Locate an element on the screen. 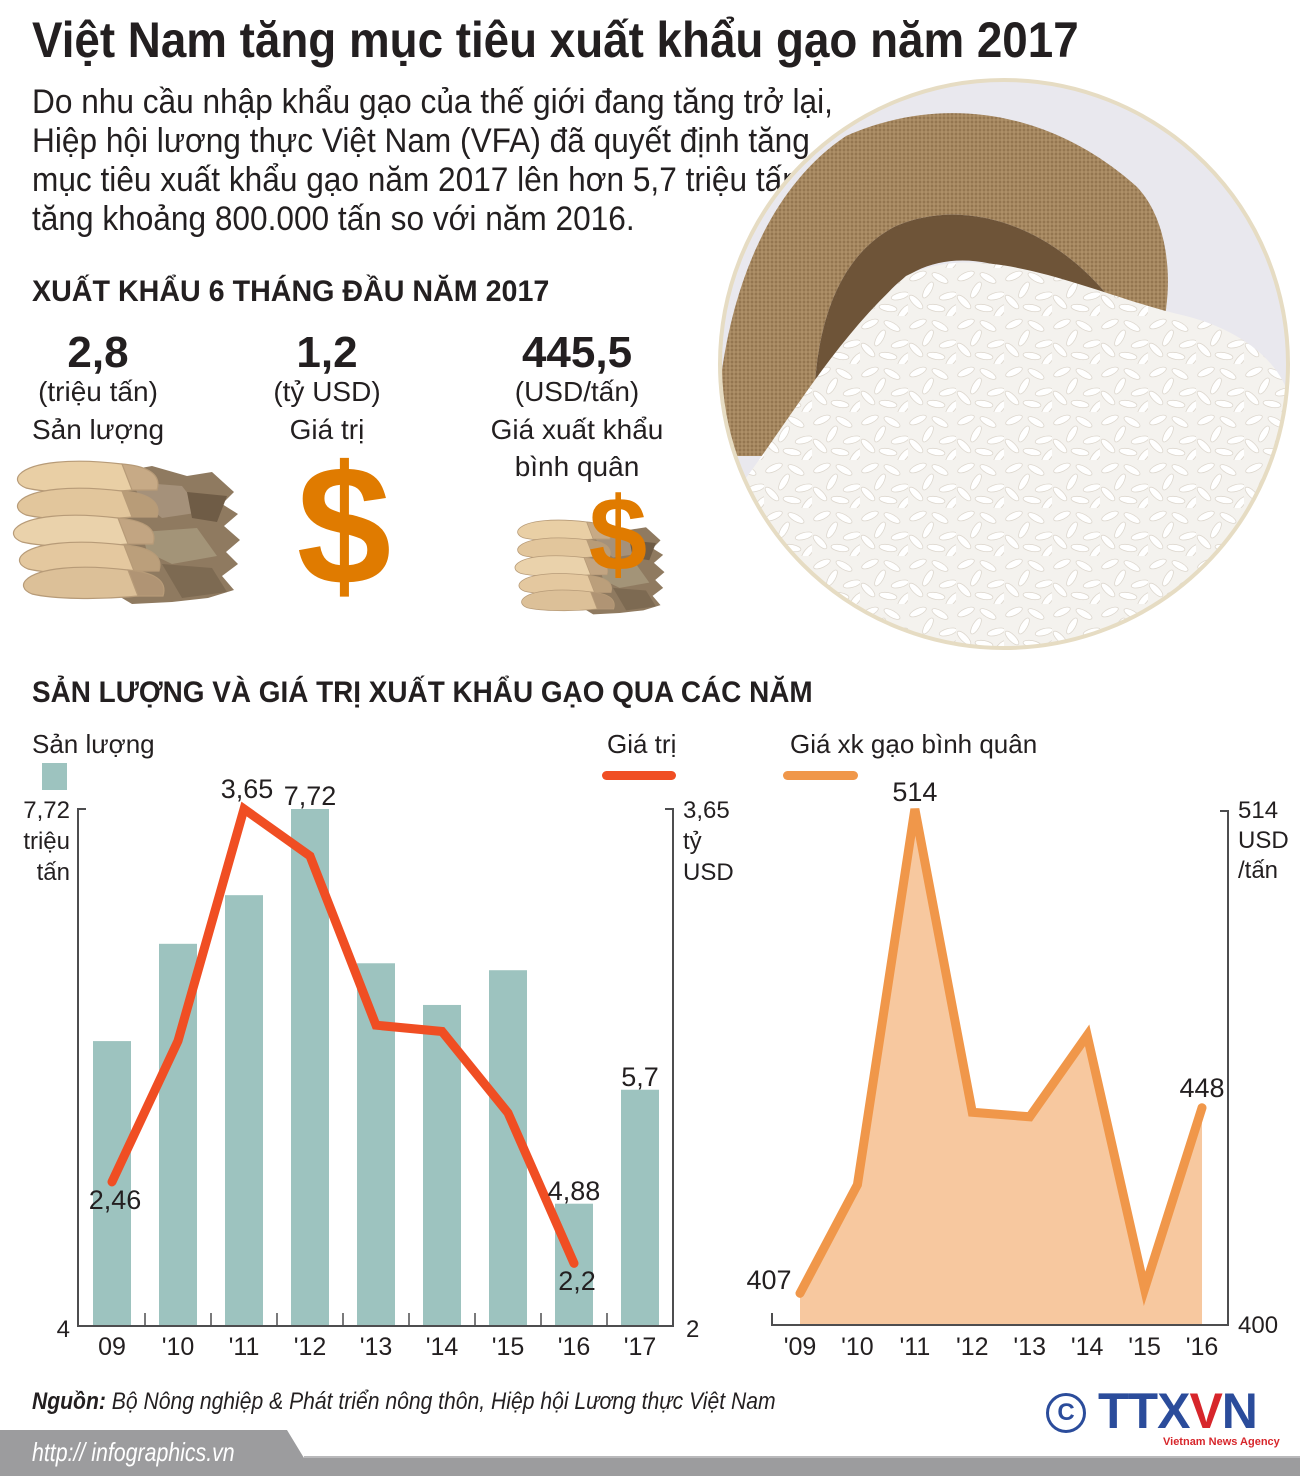  stat-unit: (USD/tấn) is located at coordinates (577, 391).